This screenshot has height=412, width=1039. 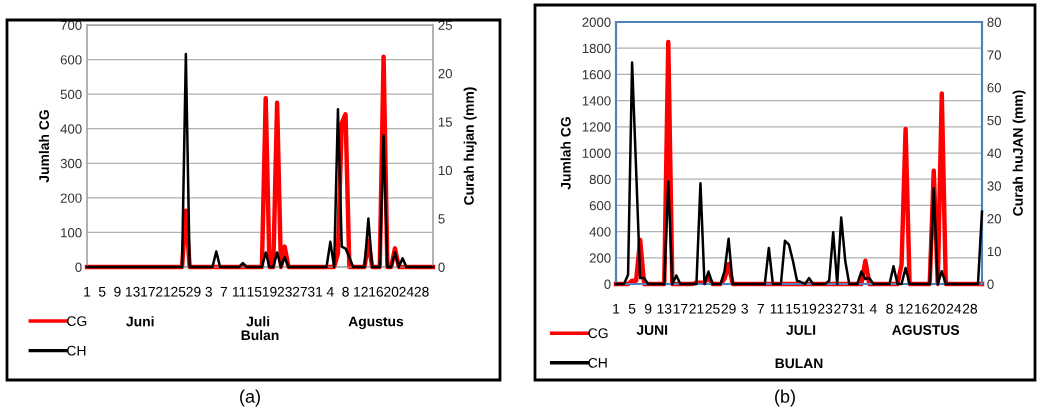 What do you see at coordinates (652, 330) in the screenshot?
I see `text: JUNI` at bounding box center [652, 330].